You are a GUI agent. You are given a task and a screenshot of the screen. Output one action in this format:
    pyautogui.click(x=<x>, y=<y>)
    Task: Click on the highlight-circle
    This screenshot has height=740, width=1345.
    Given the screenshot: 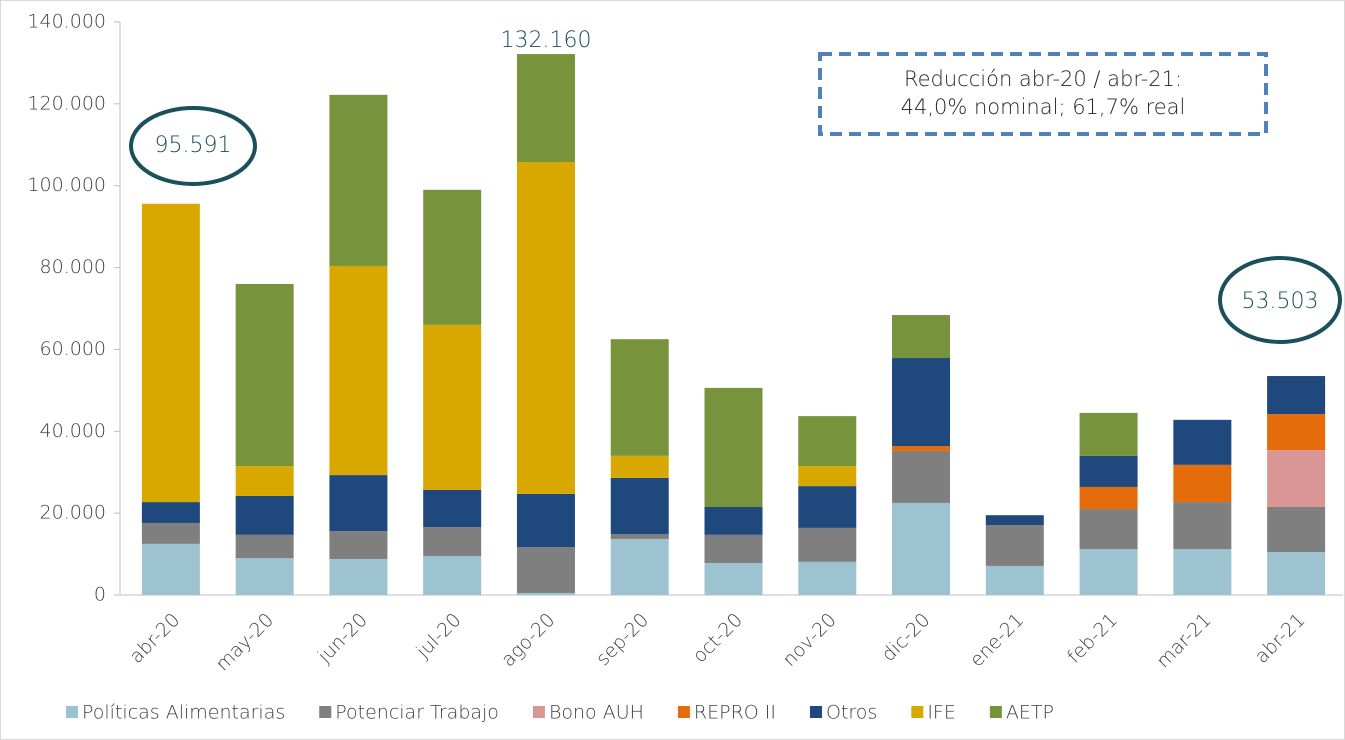 What is the action you would take?
    pyautogui.click(x=193, y=146)
    